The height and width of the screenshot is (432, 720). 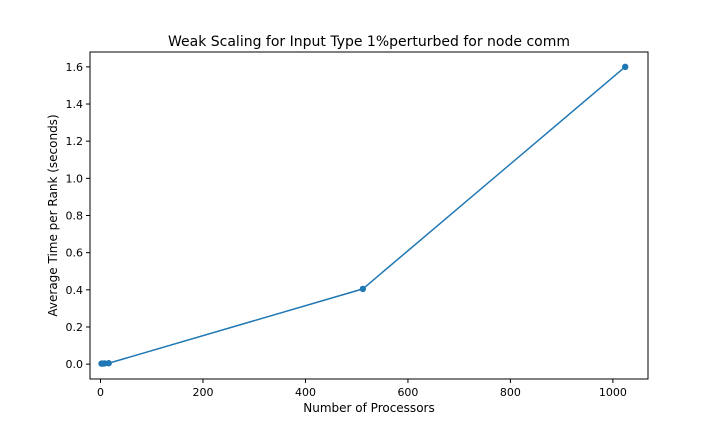 I want to click on y-tick-label: 0.4, so click(x=75, y=290).